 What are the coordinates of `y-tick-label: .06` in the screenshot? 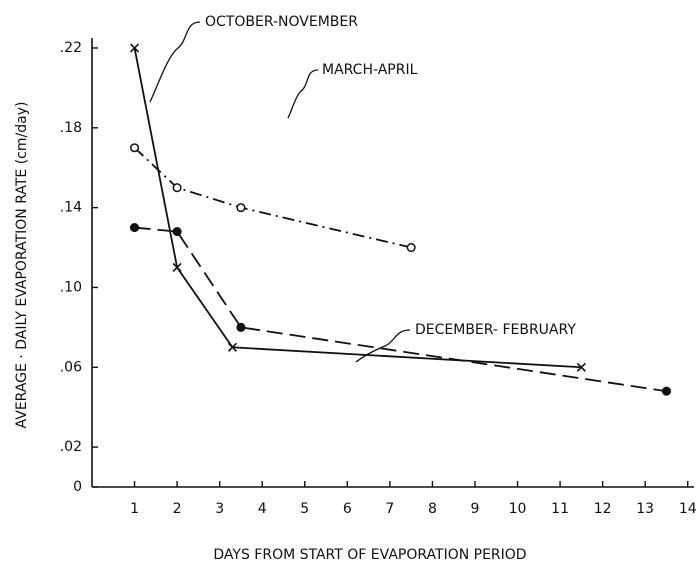 It's located at (71, 367).